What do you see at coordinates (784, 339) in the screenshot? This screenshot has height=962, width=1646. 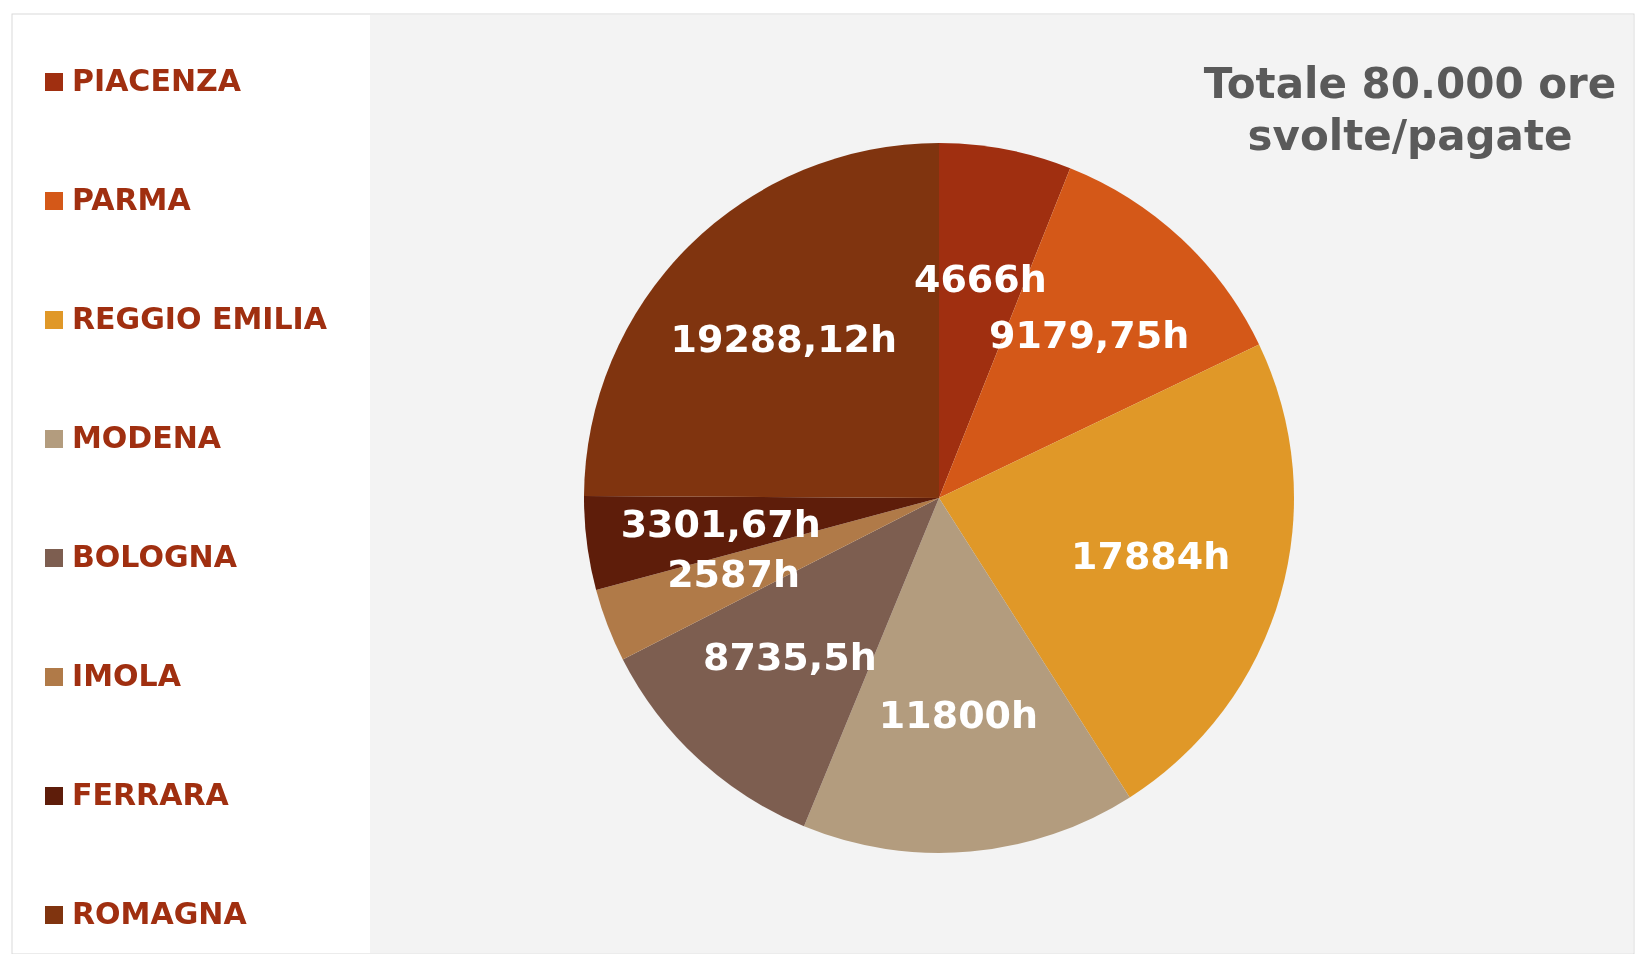 I see `data-label: 19288,12h` at bounding box center [784, 339].